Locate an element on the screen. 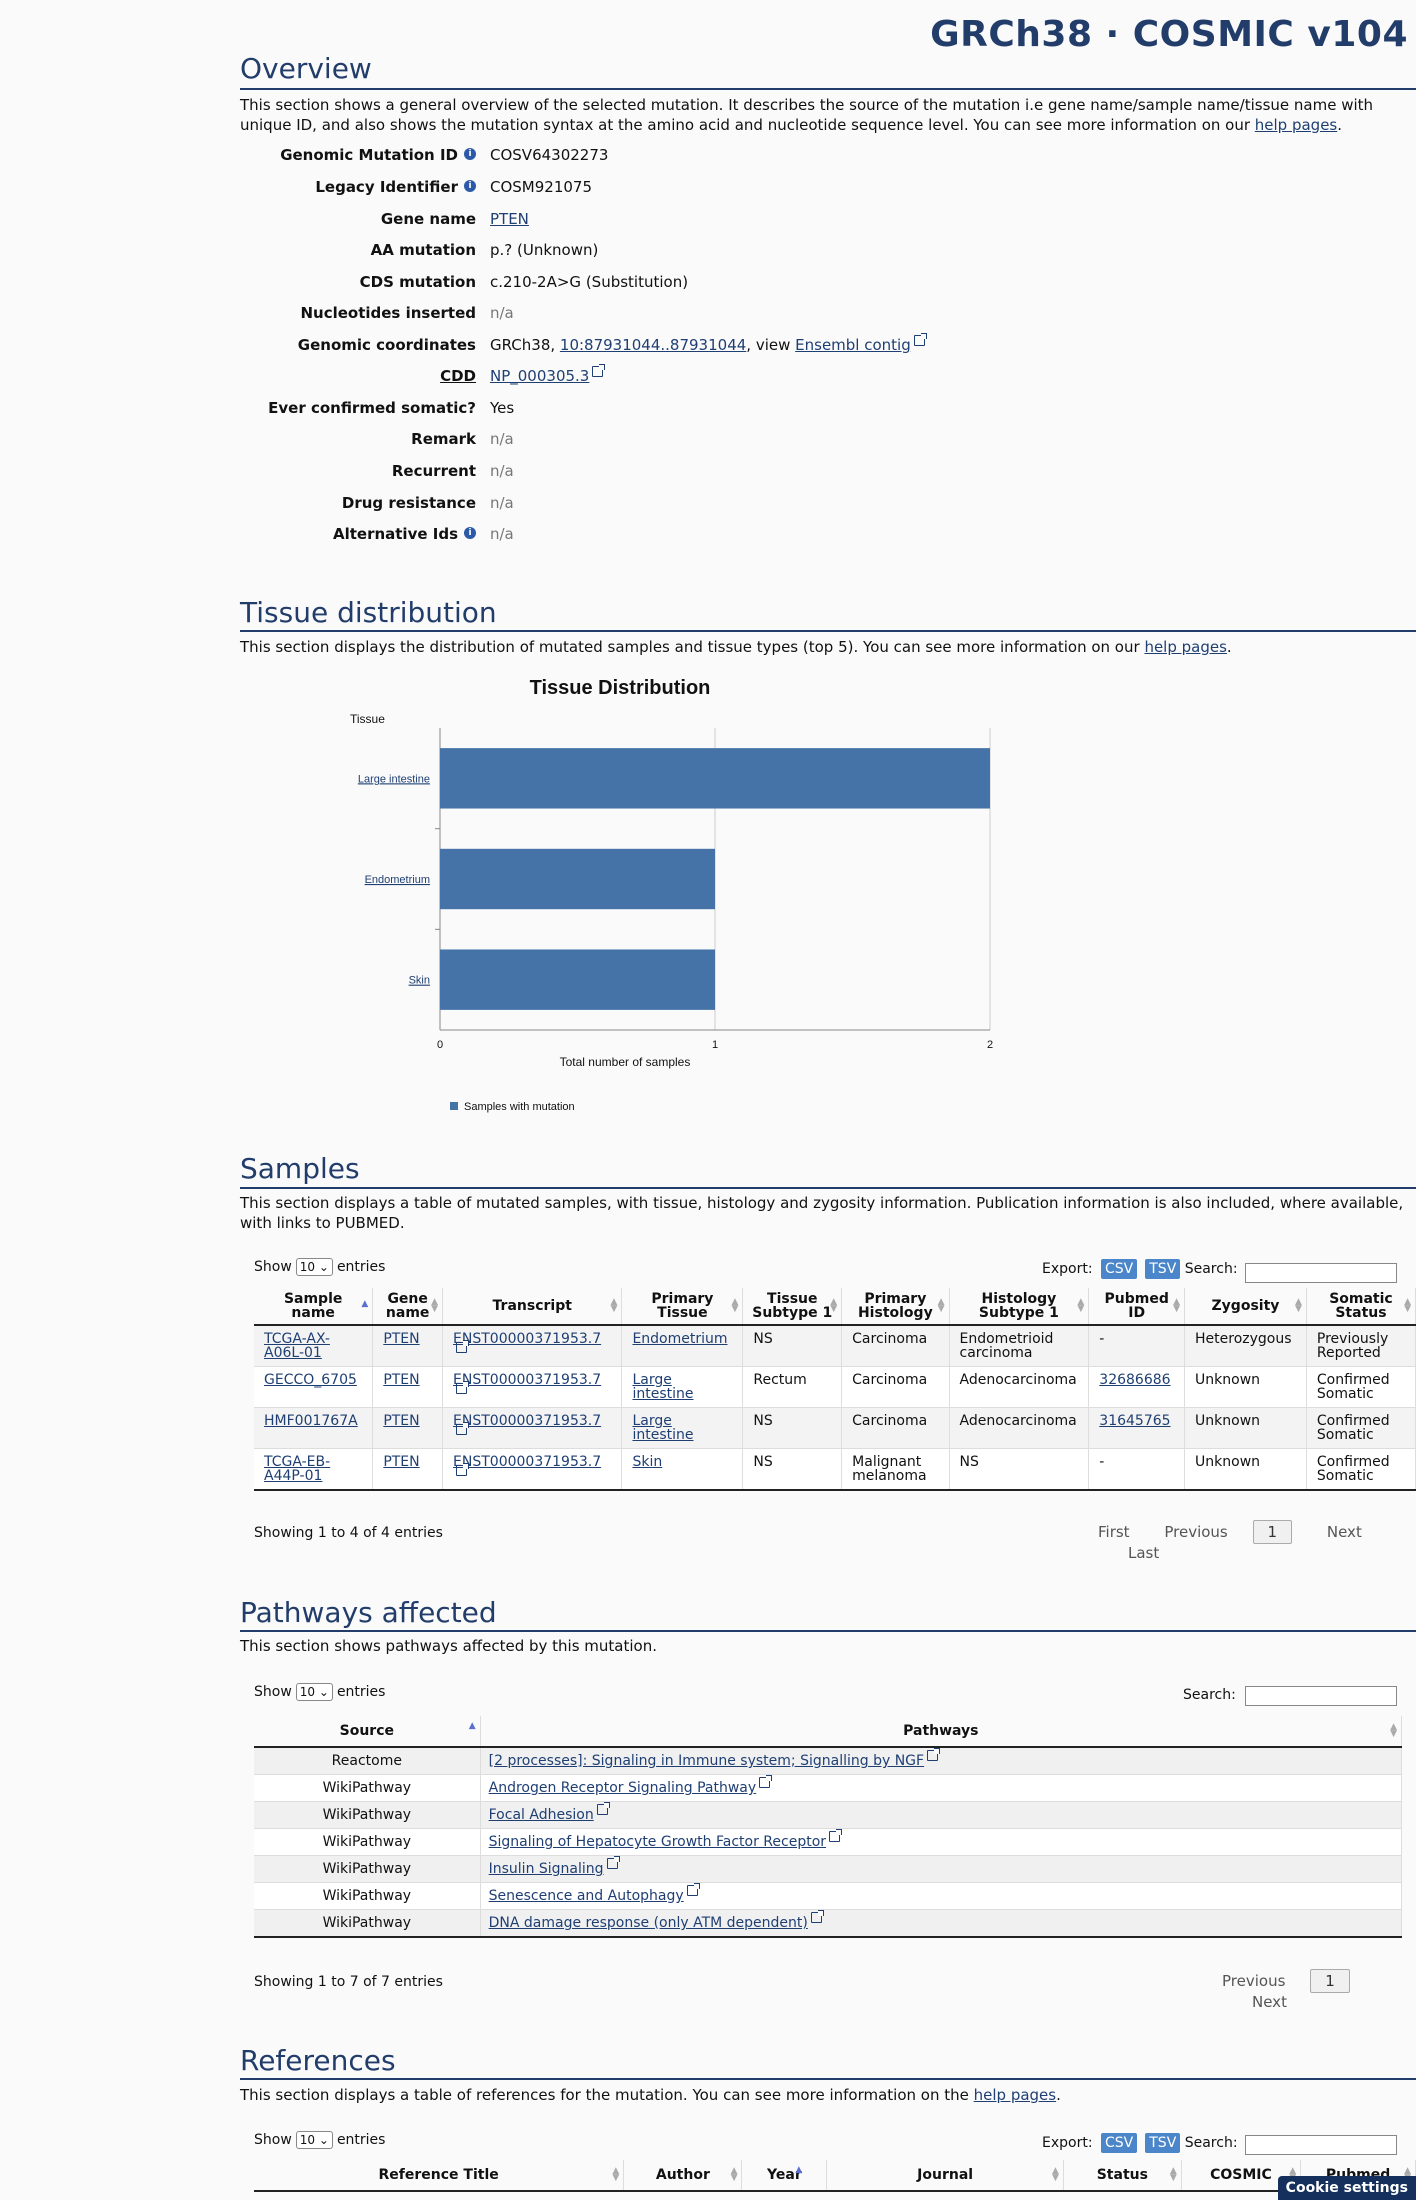 This screenshot has width=1416, height=2200. samples-entries-select: 10 ⌄ is located at coordinates (314, 1267).